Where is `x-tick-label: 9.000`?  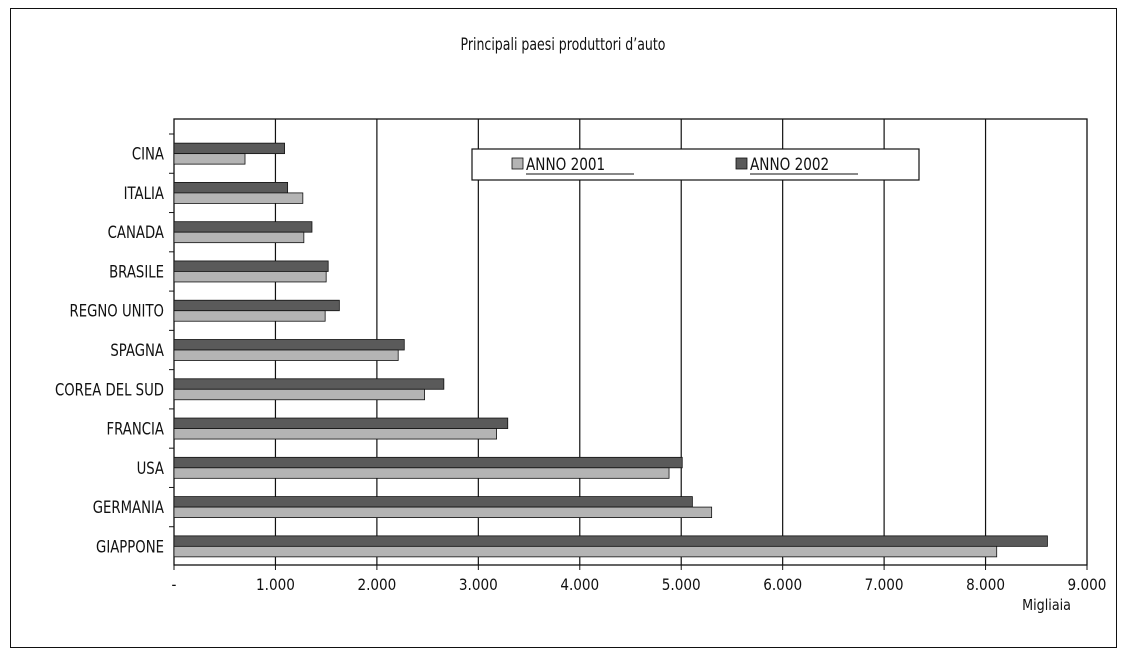
x-tick-label: 9.000 is located at coordinates (1087, 585).